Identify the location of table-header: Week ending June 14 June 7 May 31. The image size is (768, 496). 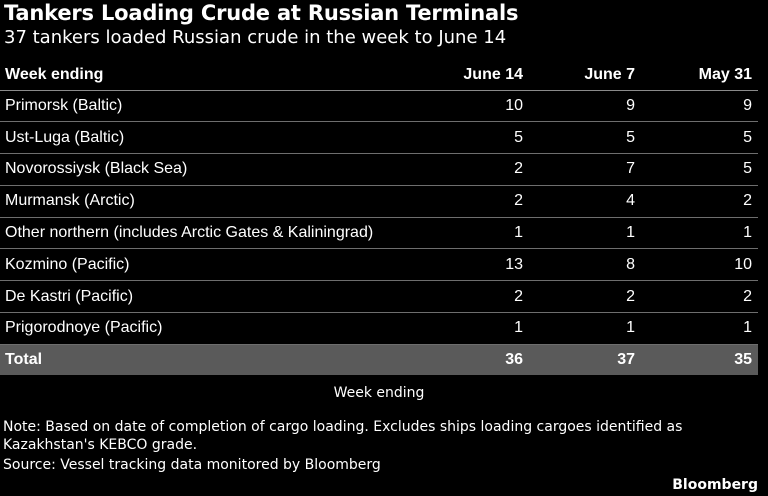
(379, 75).